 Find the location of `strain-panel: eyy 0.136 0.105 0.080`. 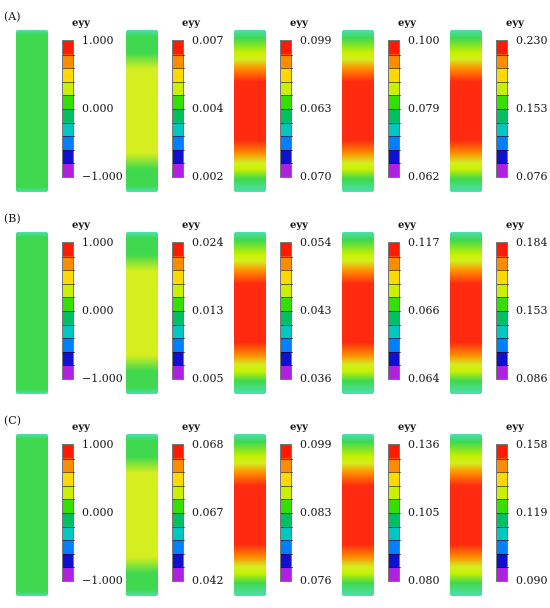

strain-panel: eyy 0.136 0.105 0.080 is located at coordinates (394, 508).